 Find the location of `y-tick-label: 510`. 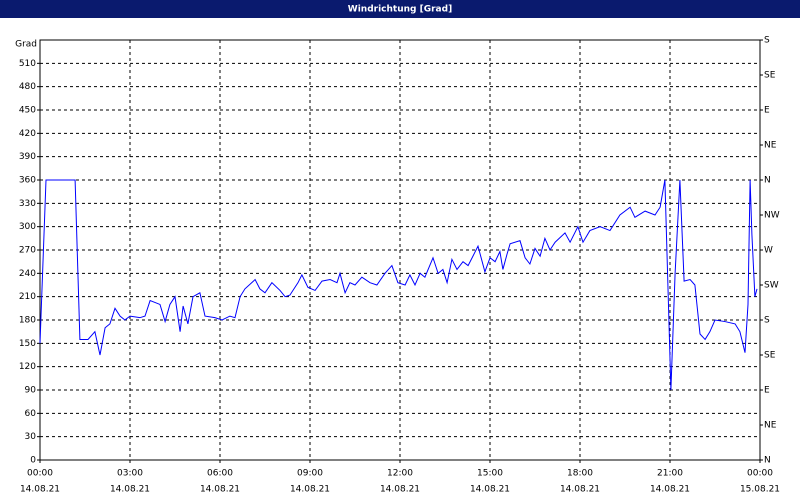

y-tick-label: 510 is located at coordinates (27, 64).